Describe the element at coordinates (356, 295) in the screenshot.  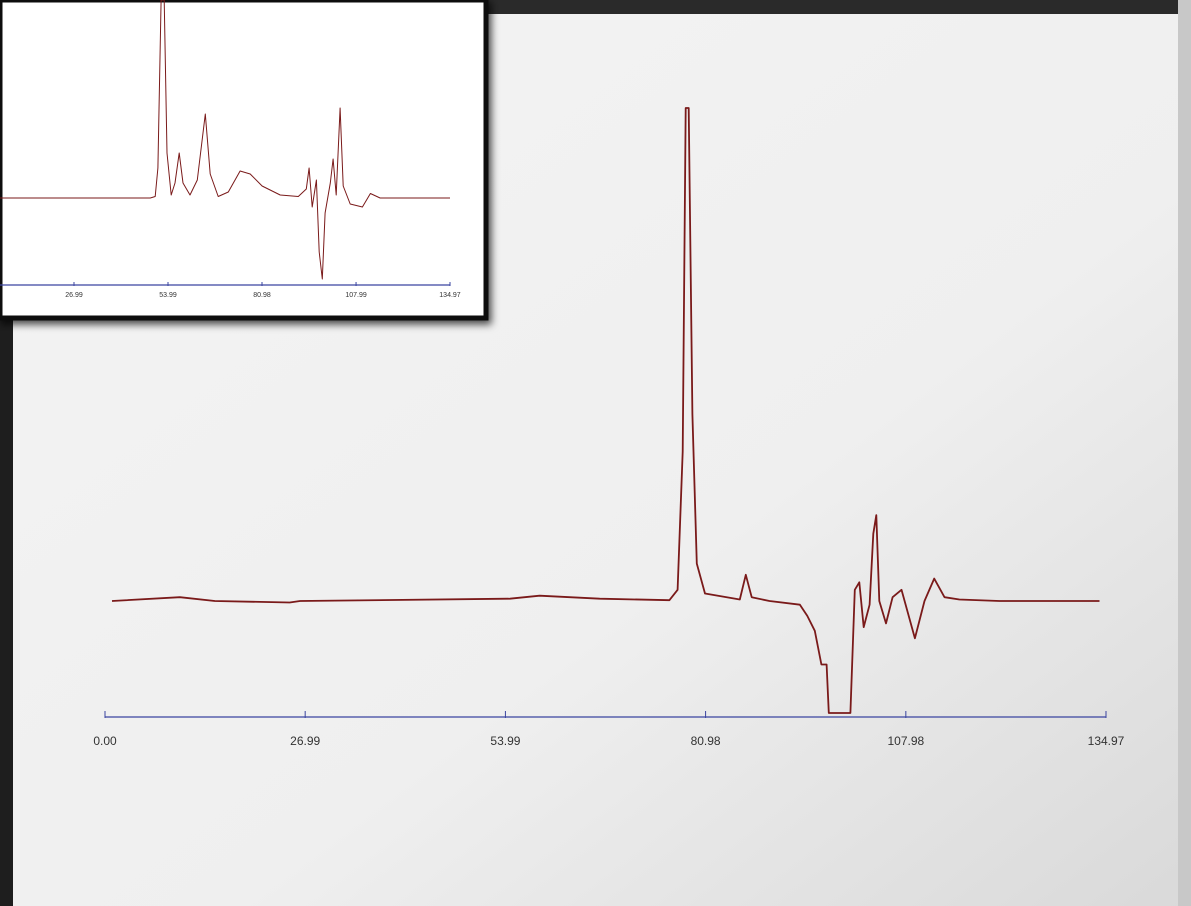
I see `x-tick-label: 107.99` at that location.